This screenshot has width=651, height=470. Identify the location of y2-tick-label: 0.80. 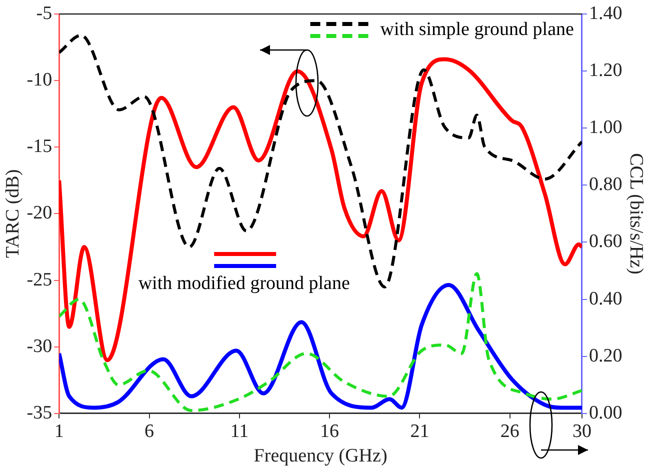
(605, 185).